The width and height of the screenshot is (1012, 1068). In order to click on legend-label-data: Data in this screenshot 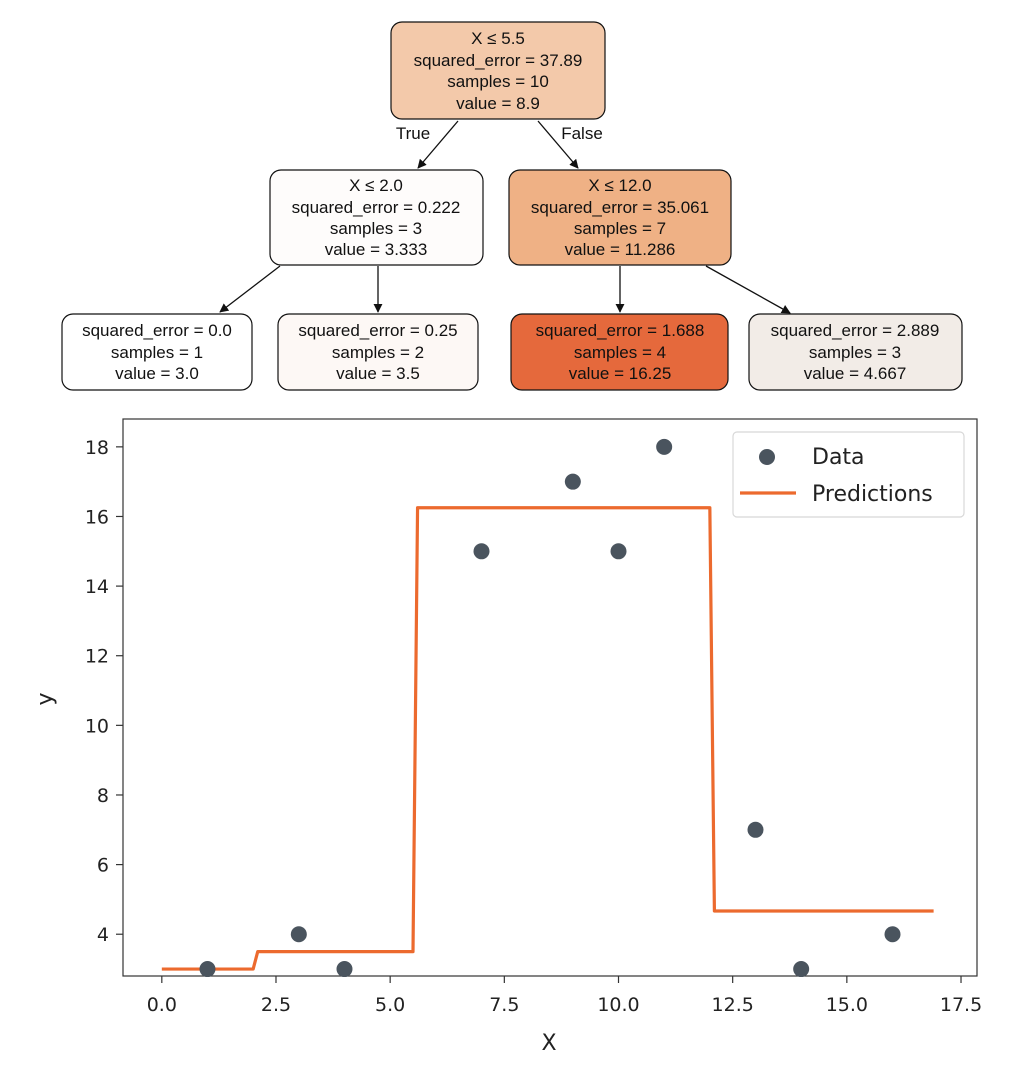, I will do `click(838, 457)`.